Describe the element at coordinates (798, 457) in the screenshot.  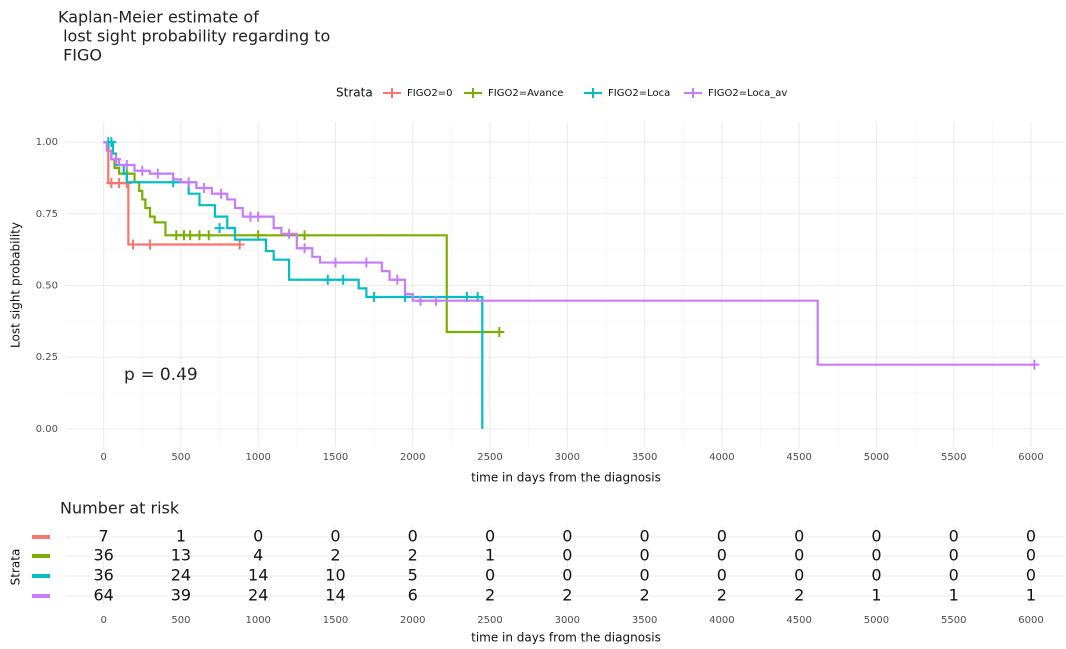
I see `x-tick-label: 4500` at that location.